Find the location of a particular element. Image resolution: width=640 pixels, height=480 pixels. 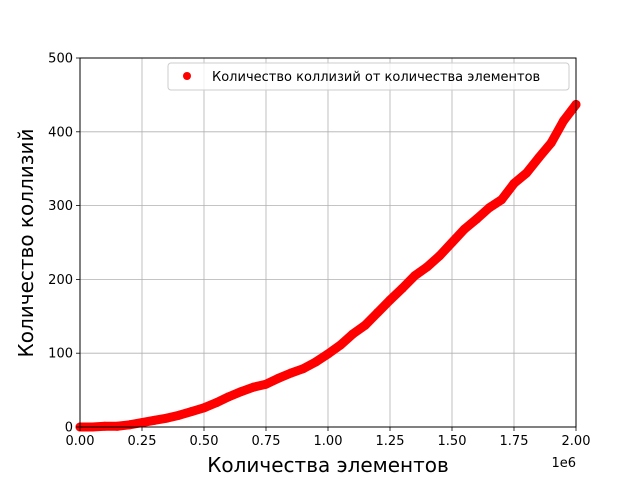

x-tick-label: 0.00 is located at coordinates (80, 441).